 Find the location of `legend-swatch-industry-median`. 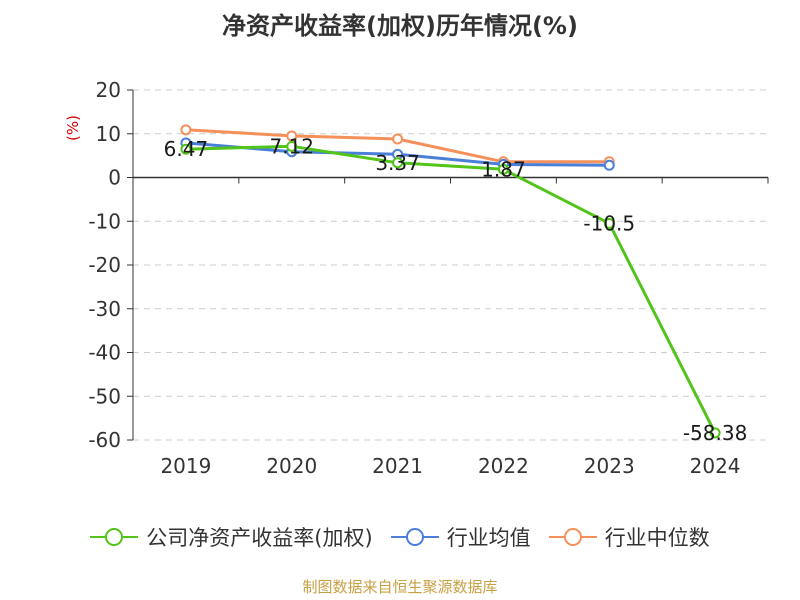

legend-swatch-industry-median is located at coordinates (572, 537).